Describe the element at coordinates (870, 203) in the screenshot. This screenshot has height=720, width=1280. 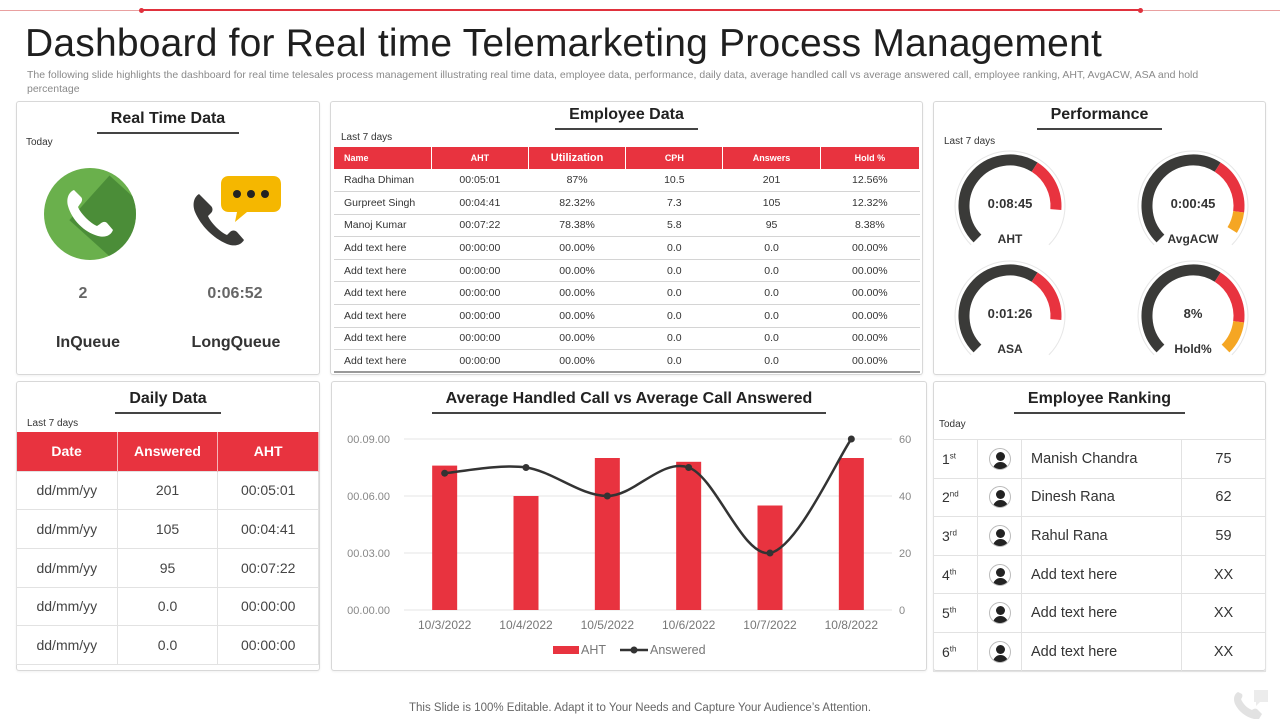
I see `table-cell: 12.32%` at that location.